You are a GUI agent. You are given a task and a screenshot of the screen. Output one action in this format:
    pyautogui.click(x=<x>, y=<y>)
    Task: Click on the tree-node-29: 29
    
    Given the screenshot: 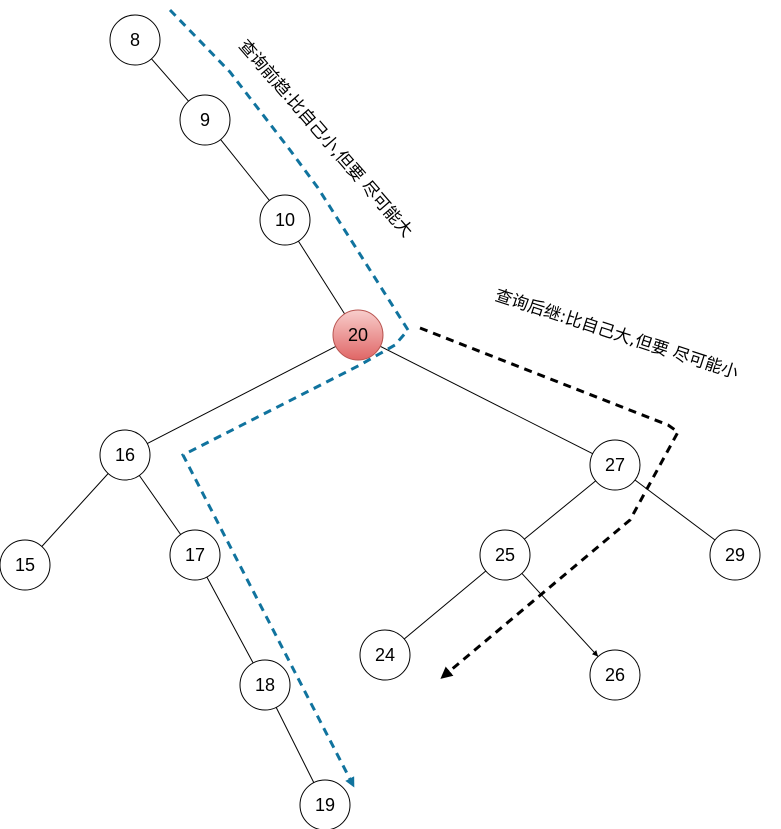 What is the action you would take?
    pyautogui.click(x=735, y=555)
    